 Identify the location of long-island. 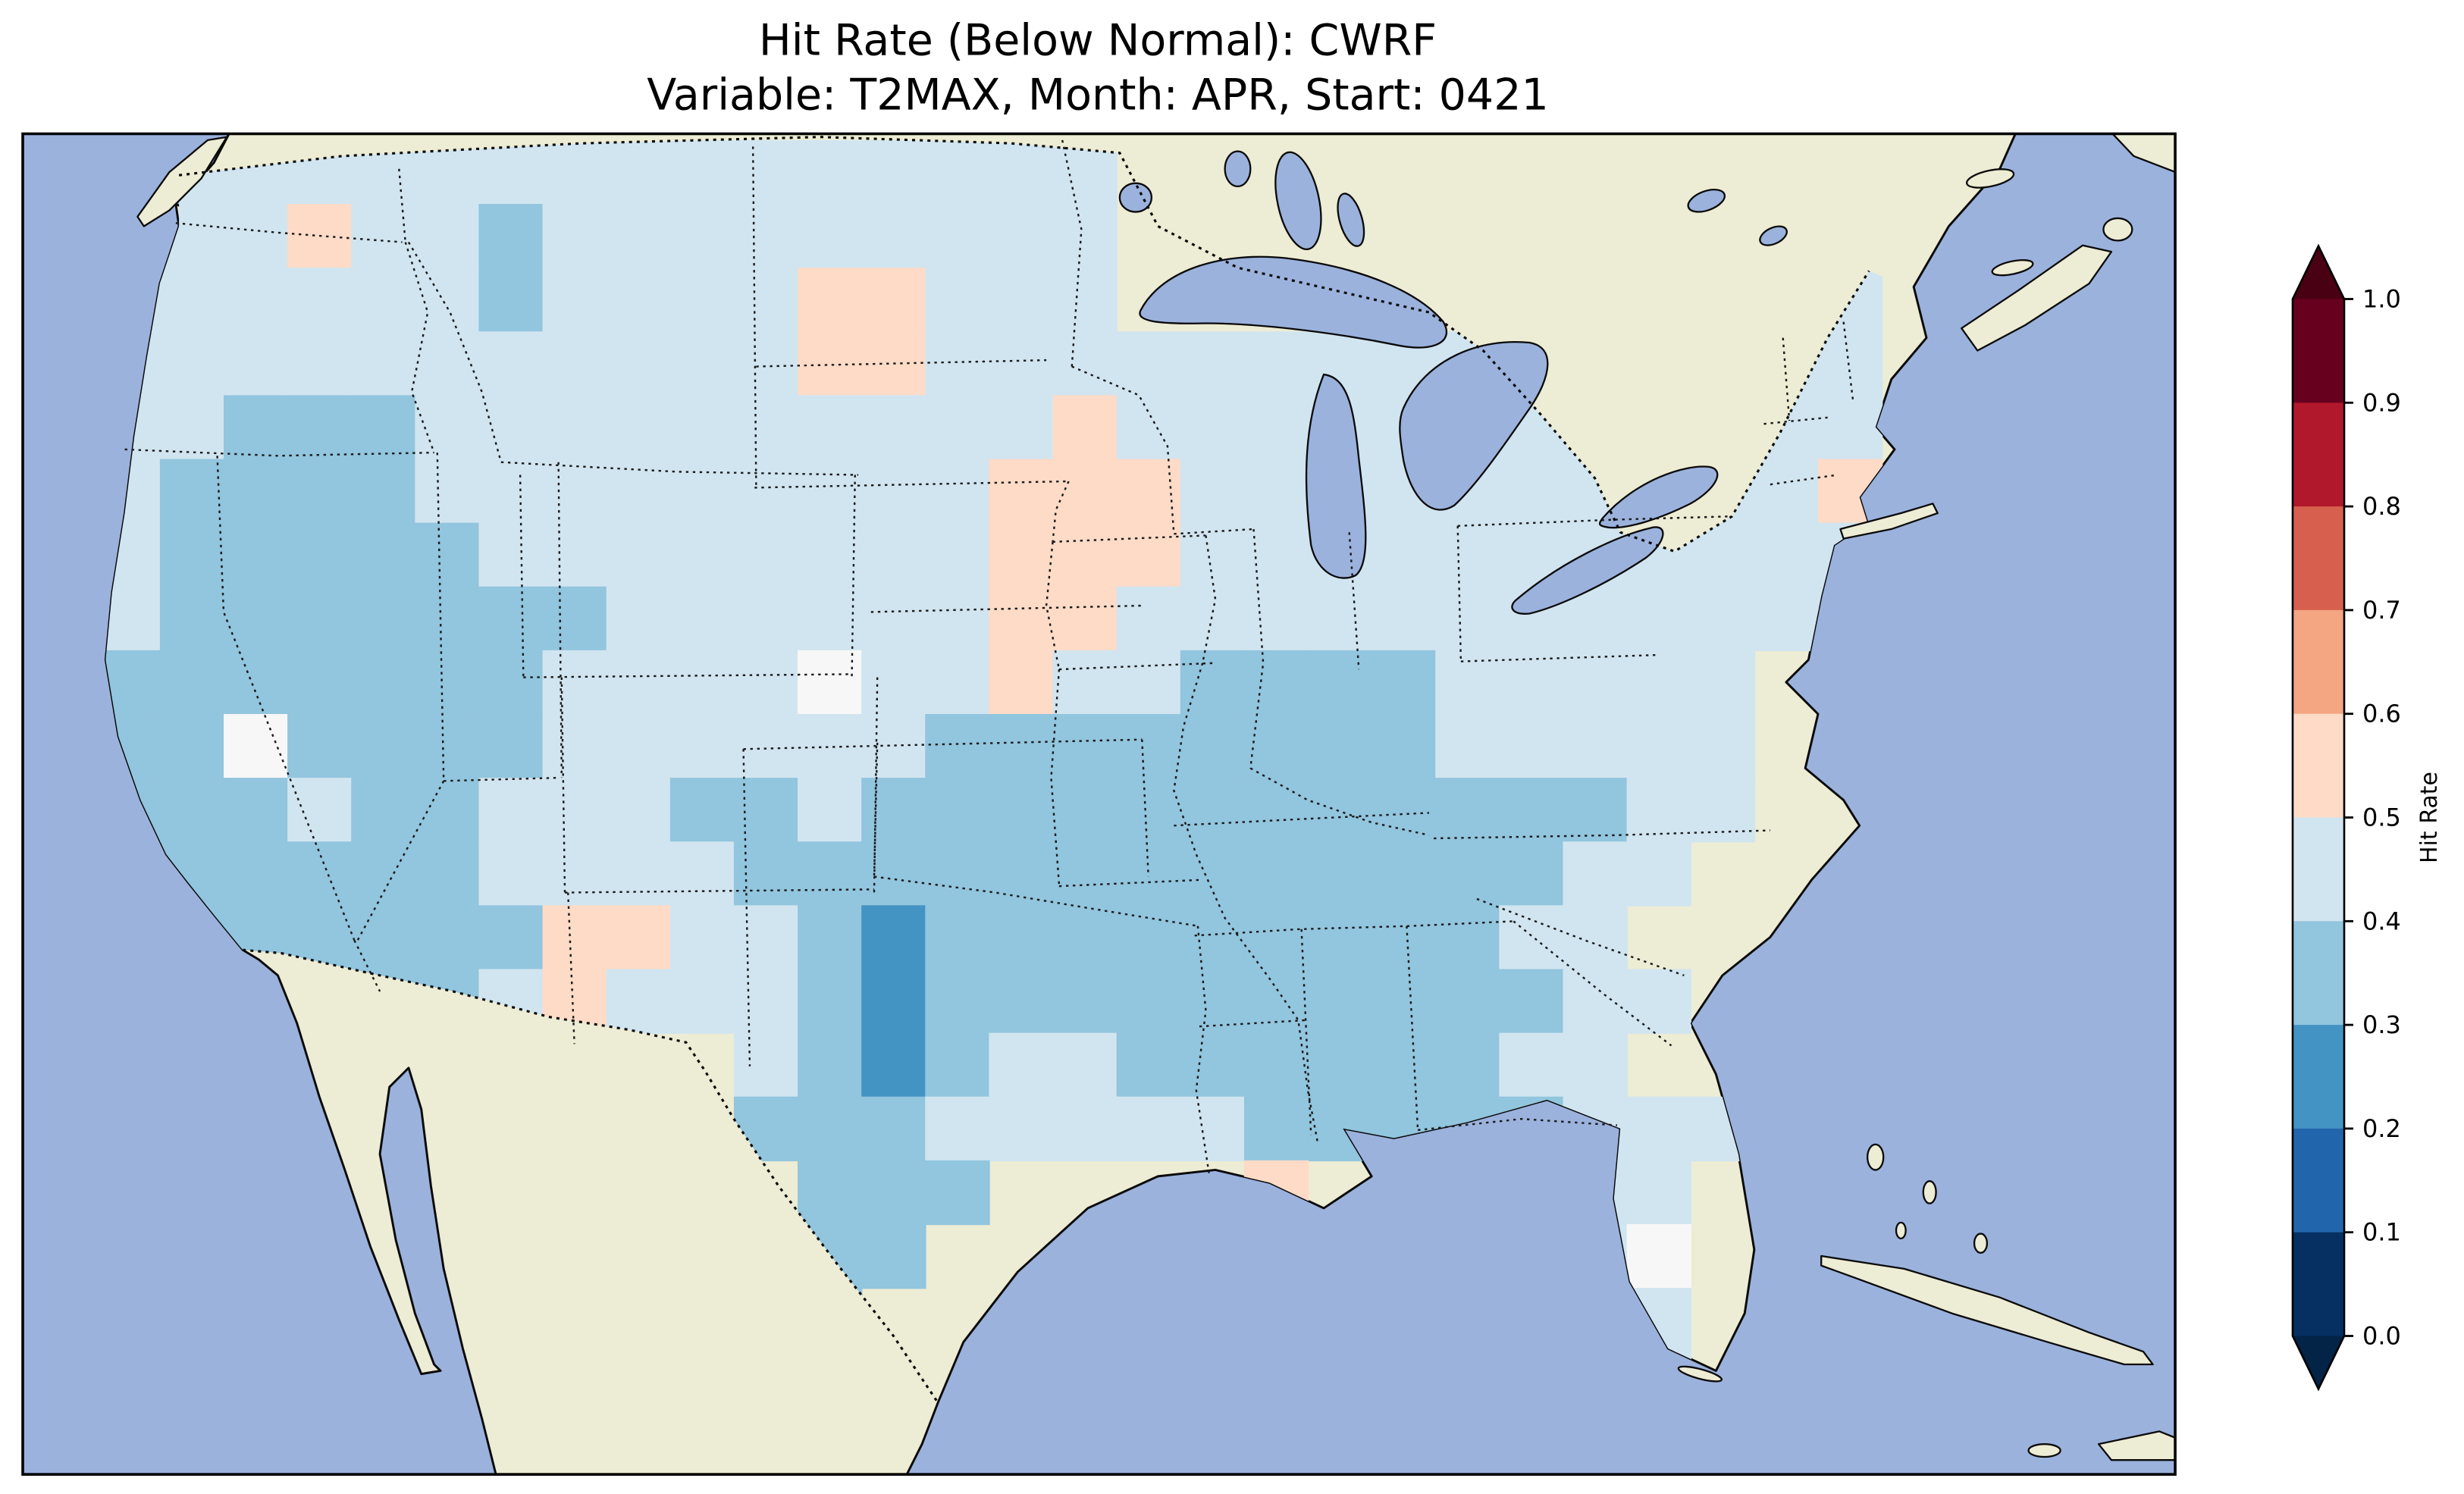
(1889, 521).